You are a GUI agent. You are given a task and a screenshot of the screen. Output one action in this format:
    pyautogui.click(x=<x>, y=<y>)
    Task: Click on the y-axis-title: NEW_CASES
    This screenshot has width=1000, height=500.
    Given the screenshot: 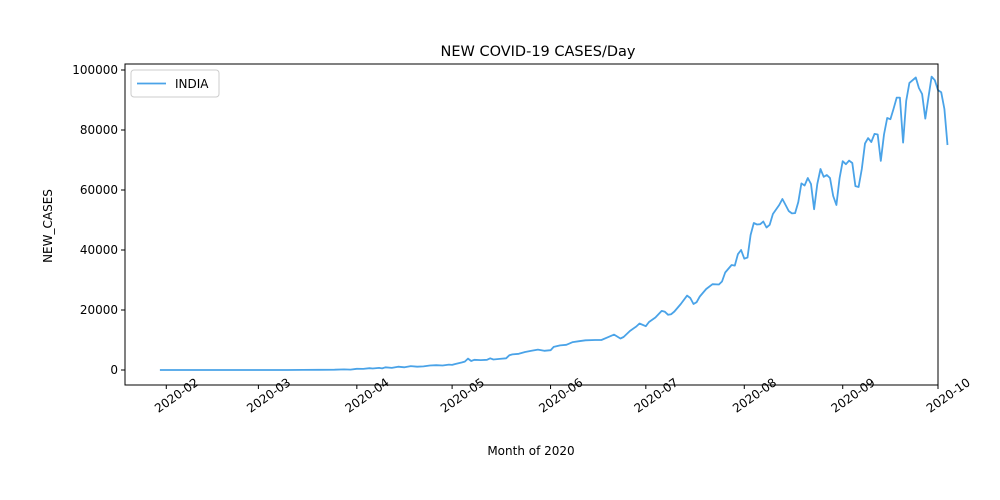 What is the action you would take?
    pyautogui.click(x=48, y=226)
    